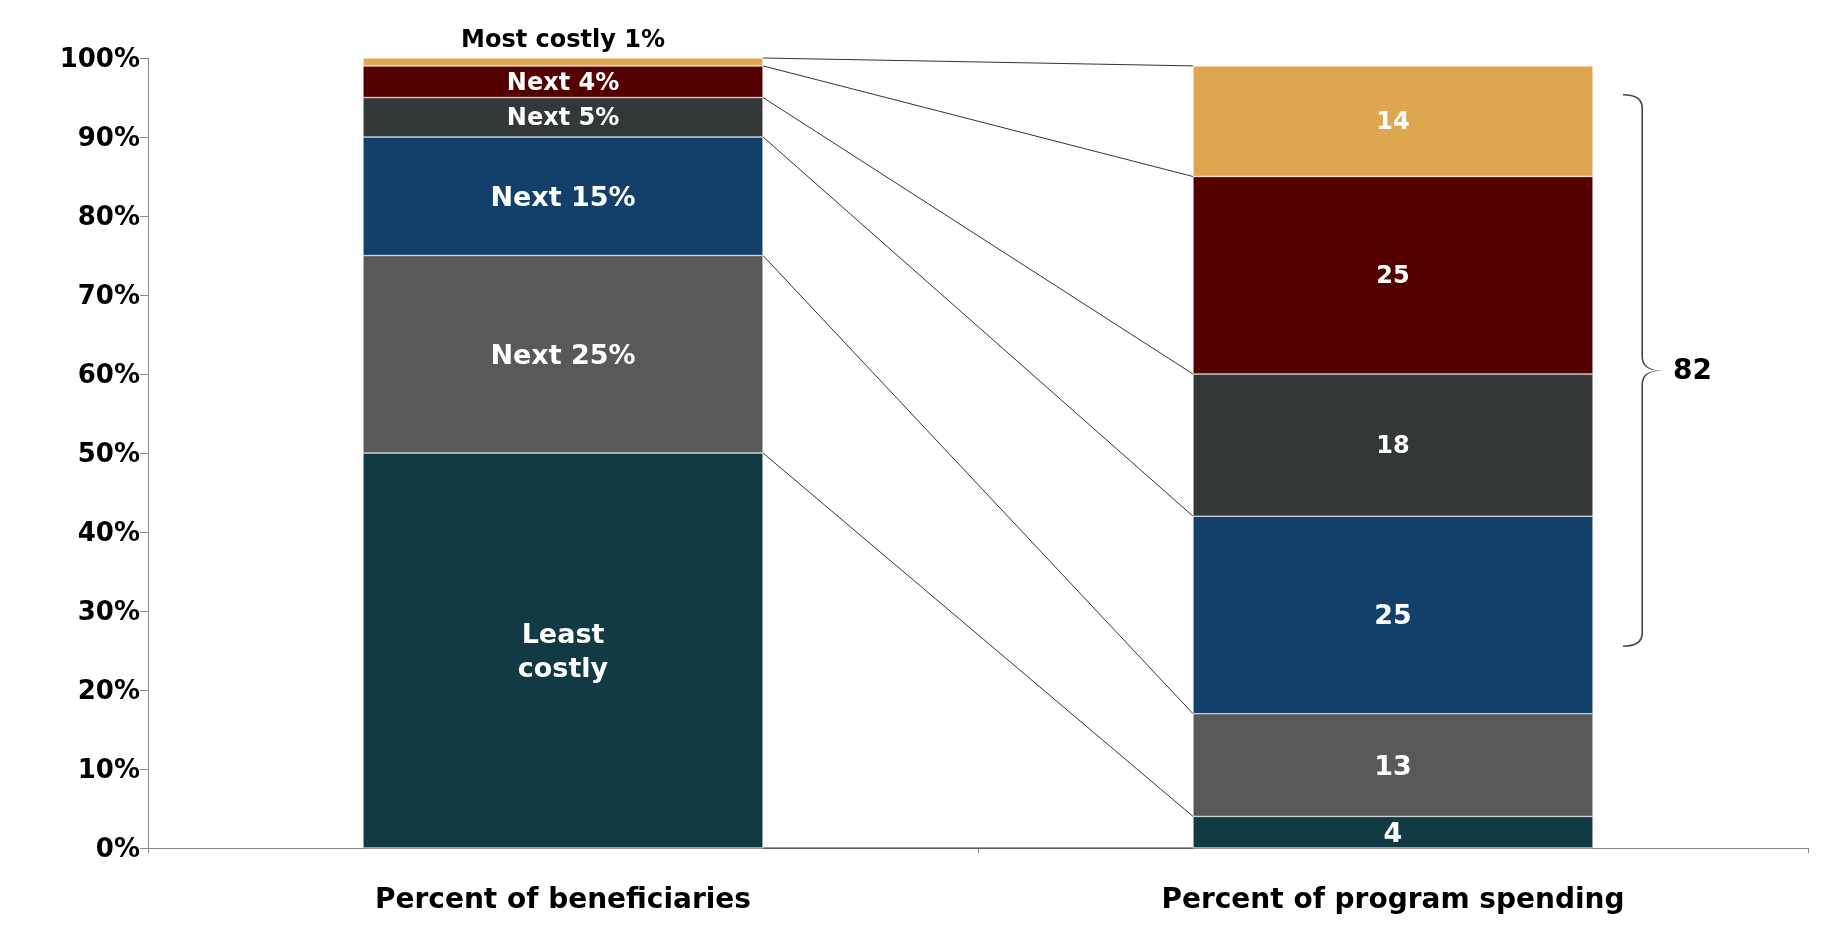 This screenshot has width=1845, height=952. What do you see at coordinates (117, 848) in the screenshot?
I see `y-tick-label: 0%` at bounding box center [117, 848].